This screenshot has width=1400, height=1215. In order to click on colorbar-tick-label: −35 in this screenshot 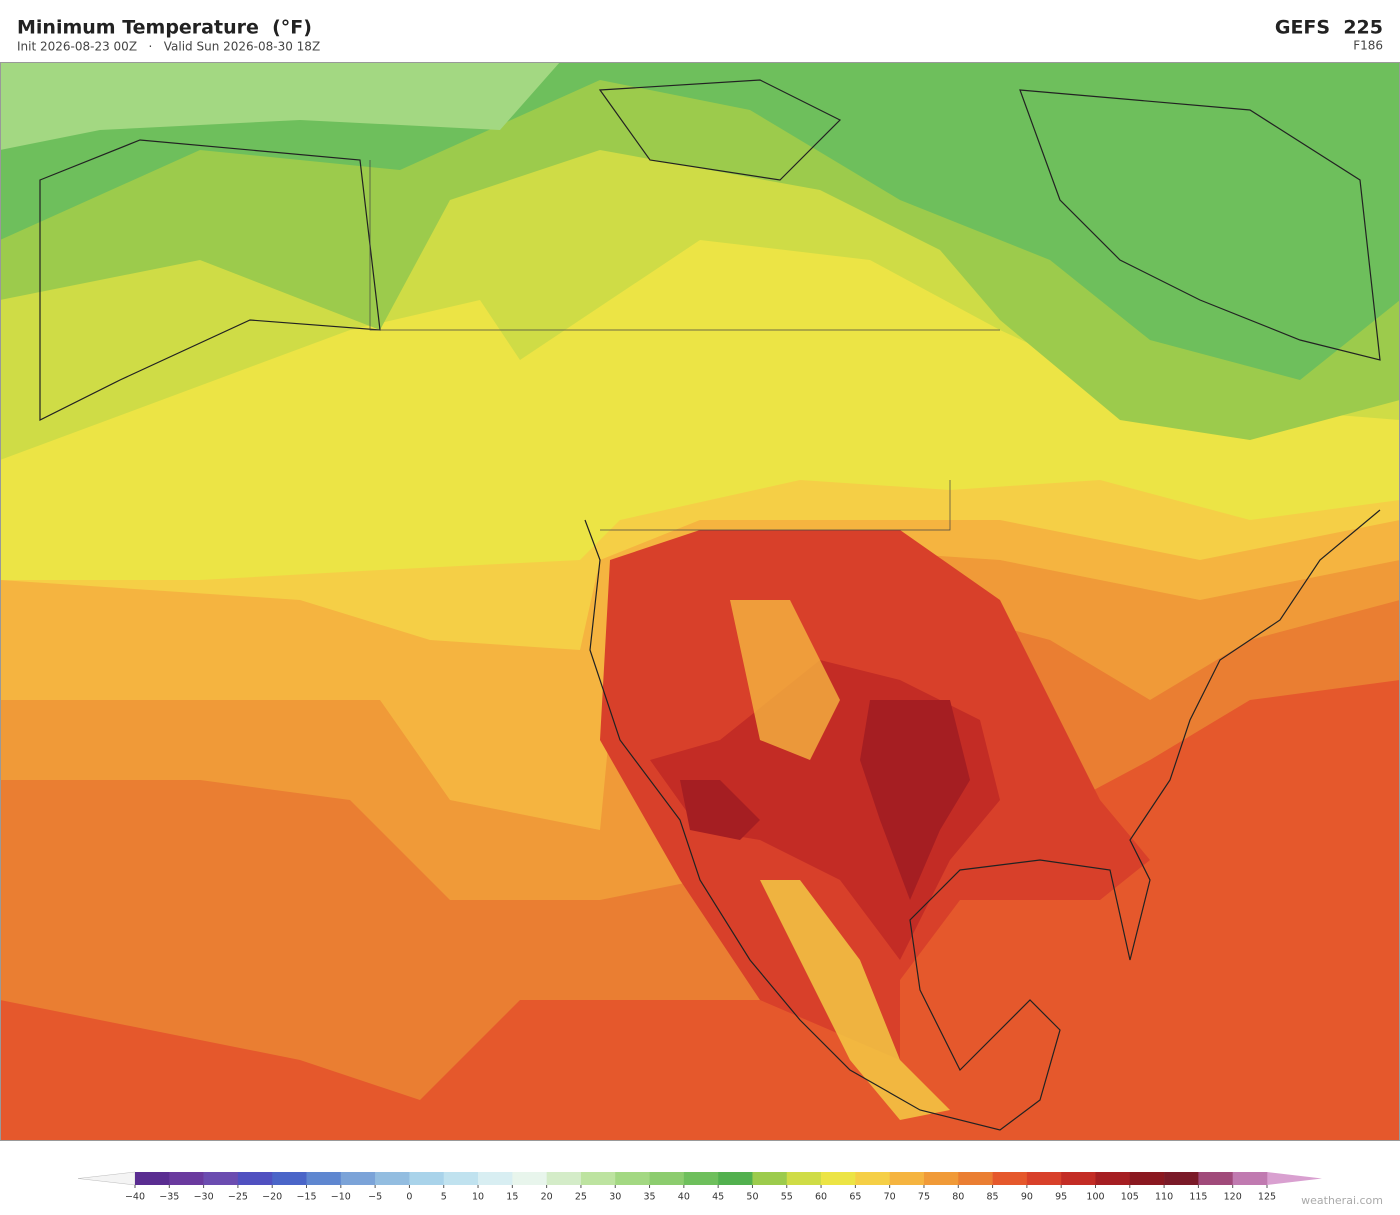, I will do `click(169, 1197)`.